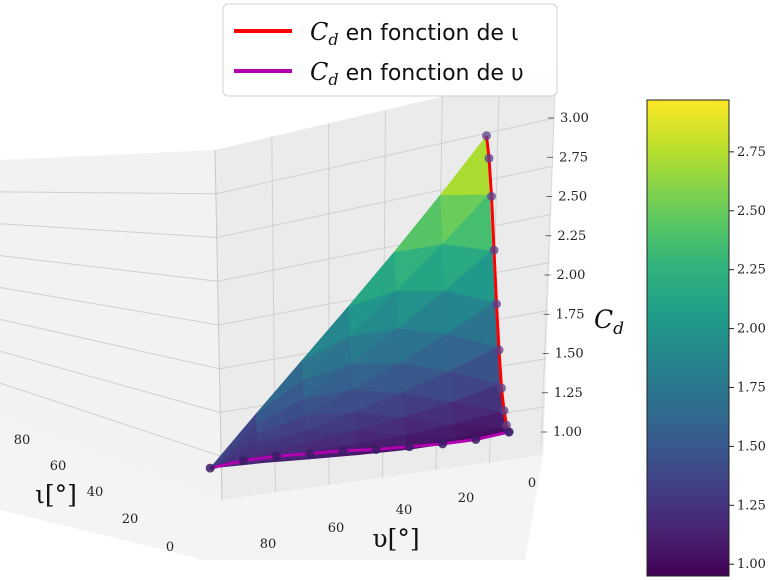 This screenshot has height=580, width=768. Describe the element at coordinates (569, 354) in the screenshot. I see `z-tick-label: 1.50` at that location.